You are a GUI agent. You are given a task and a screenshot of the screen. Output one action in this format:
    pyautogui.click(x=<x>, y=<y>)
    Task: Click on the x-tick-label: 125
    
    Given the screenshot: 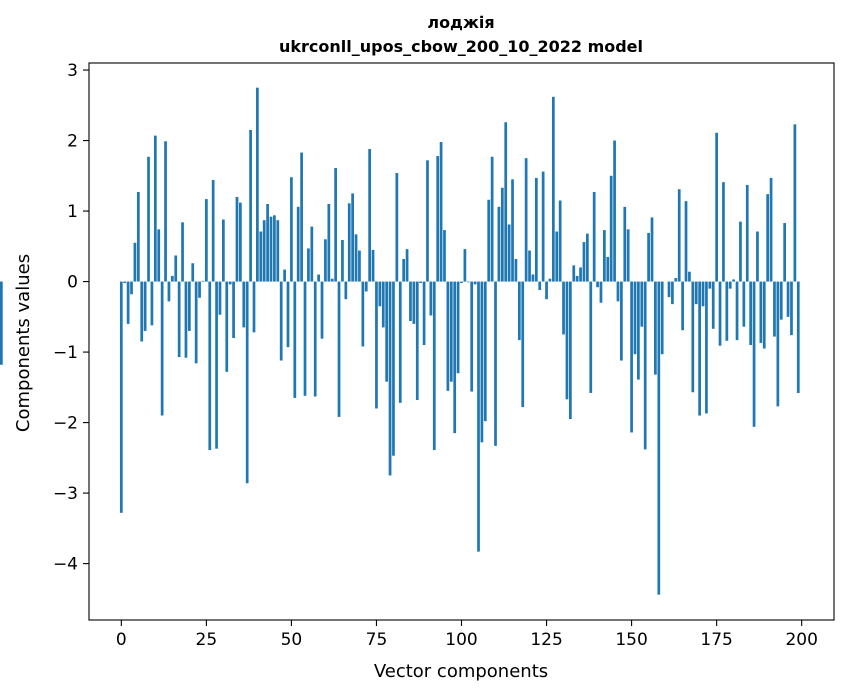 What is the action you would take?
    pyautogui.click(x=546, y=640)
    